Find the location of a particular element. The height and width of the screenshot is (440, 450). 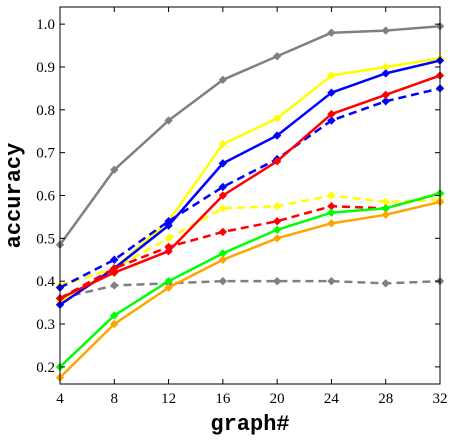

series-line is located at coordinates (250, 289).